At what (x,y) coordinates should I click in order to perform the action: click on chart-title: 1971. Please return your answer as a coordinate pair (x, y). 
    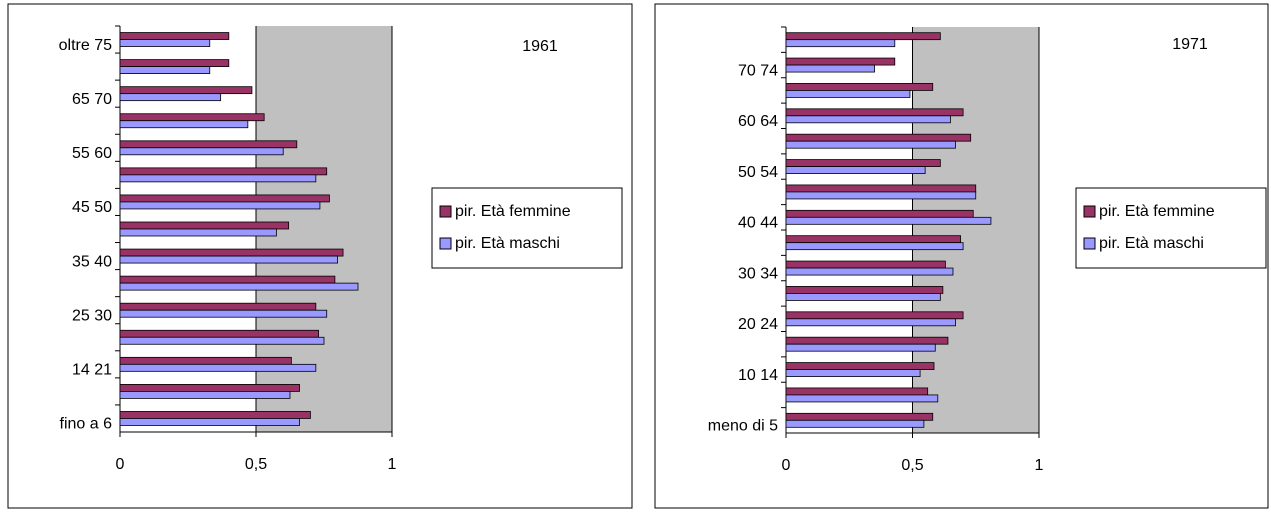
    Looking at the image, I should click on (1190, 44).